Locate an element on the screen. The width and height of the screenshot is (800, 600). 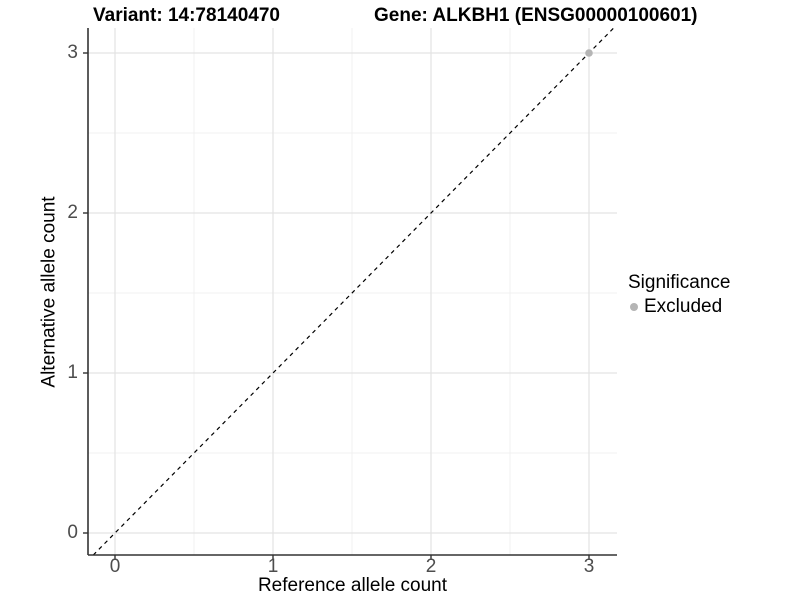
legend: Significance Excluded is located at coordinates (679, 294).